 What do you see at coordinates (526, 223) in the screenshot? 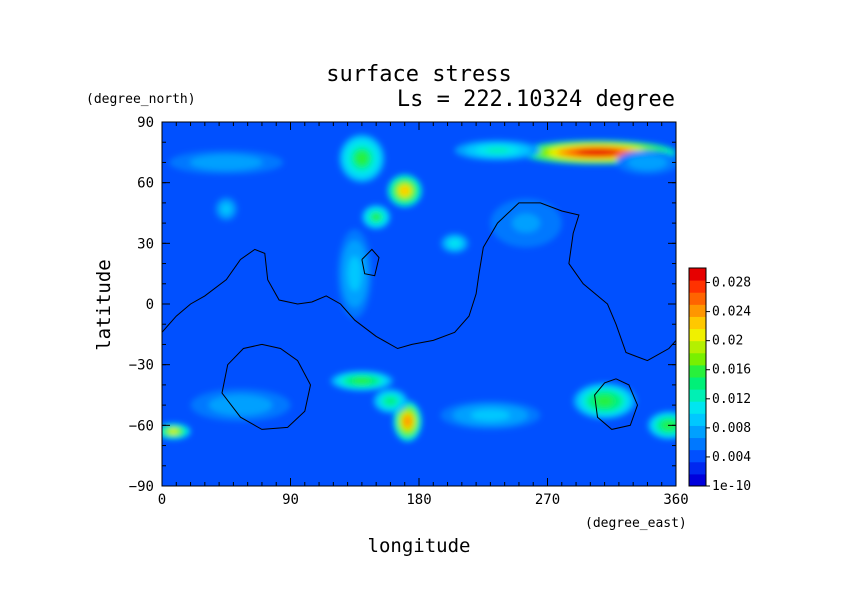
I see `field-blob-east-north-blob` at bounding box center [526, 223].